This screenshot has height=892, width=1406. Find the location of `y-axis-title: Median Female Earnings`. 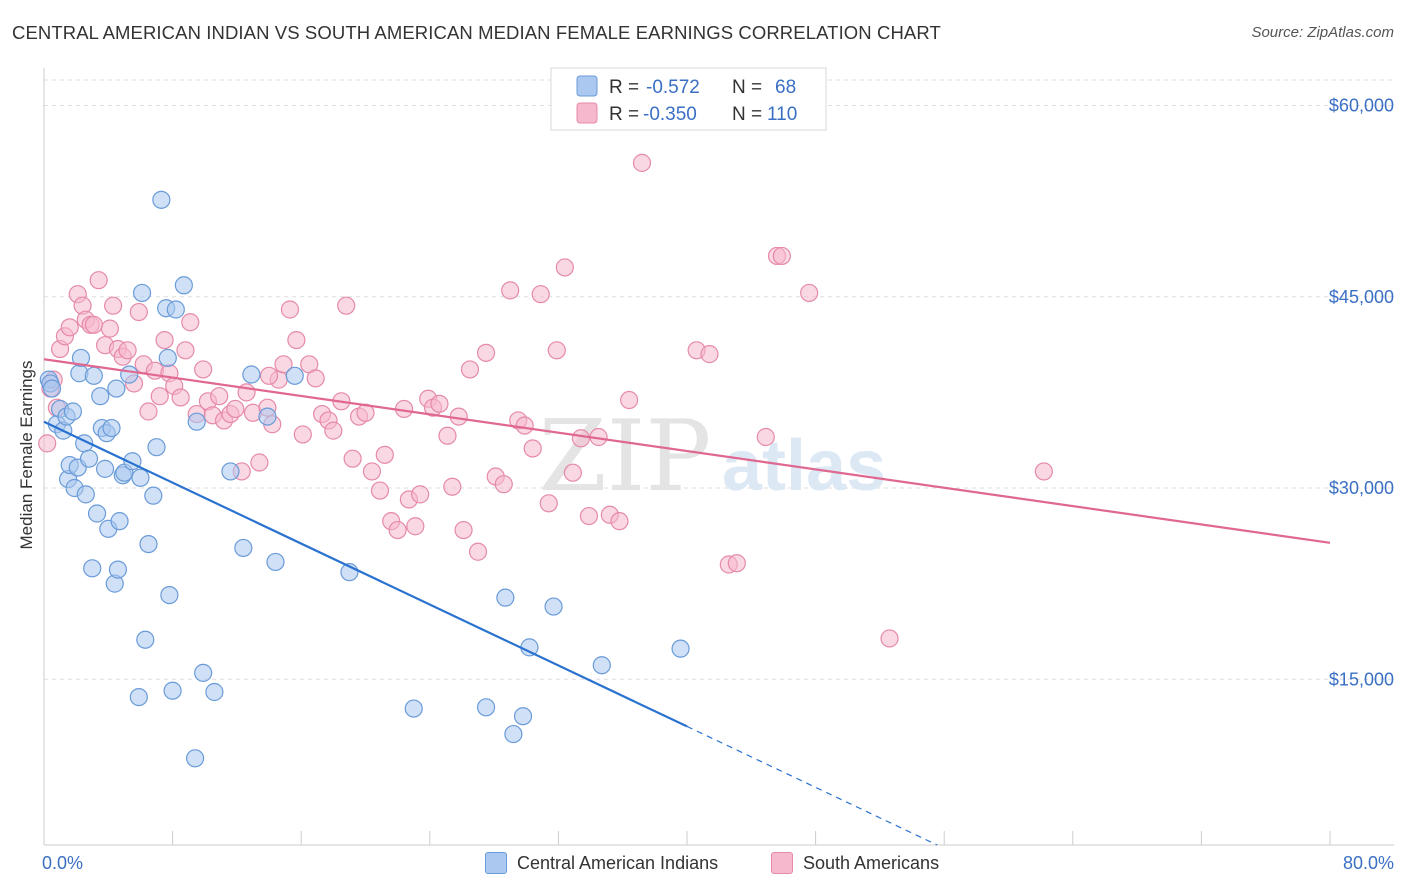

y-axis-title: Median Female Earnings is located at coordinates (26, 455).